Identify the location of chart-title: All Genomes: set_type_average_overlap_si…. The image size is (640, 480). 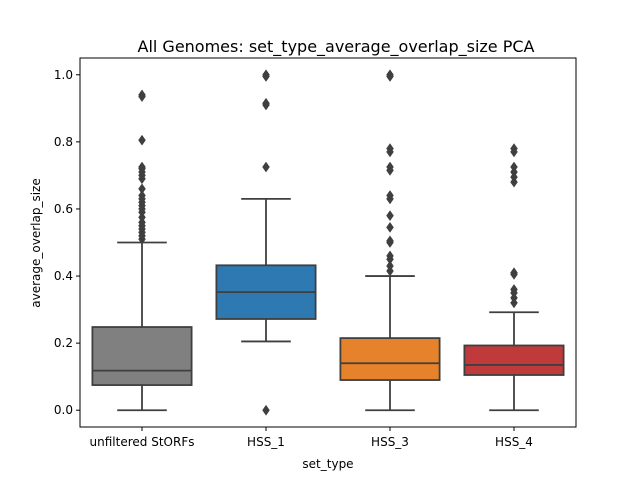
(336, 47).